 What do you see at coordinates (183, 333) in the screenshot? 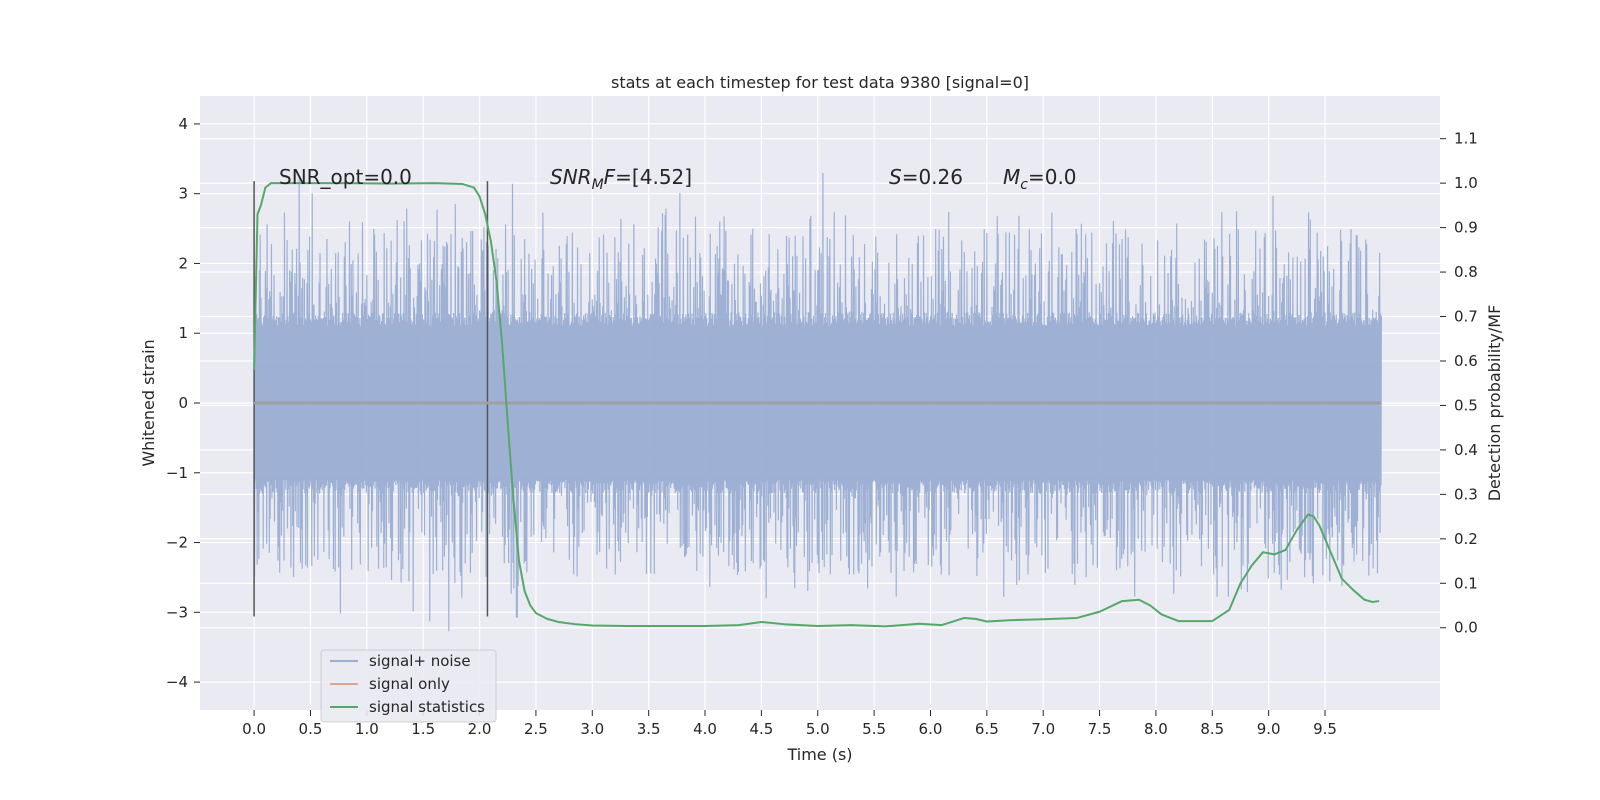
I see `y-tick-label-5: 1` at bounding box center [183, 333].